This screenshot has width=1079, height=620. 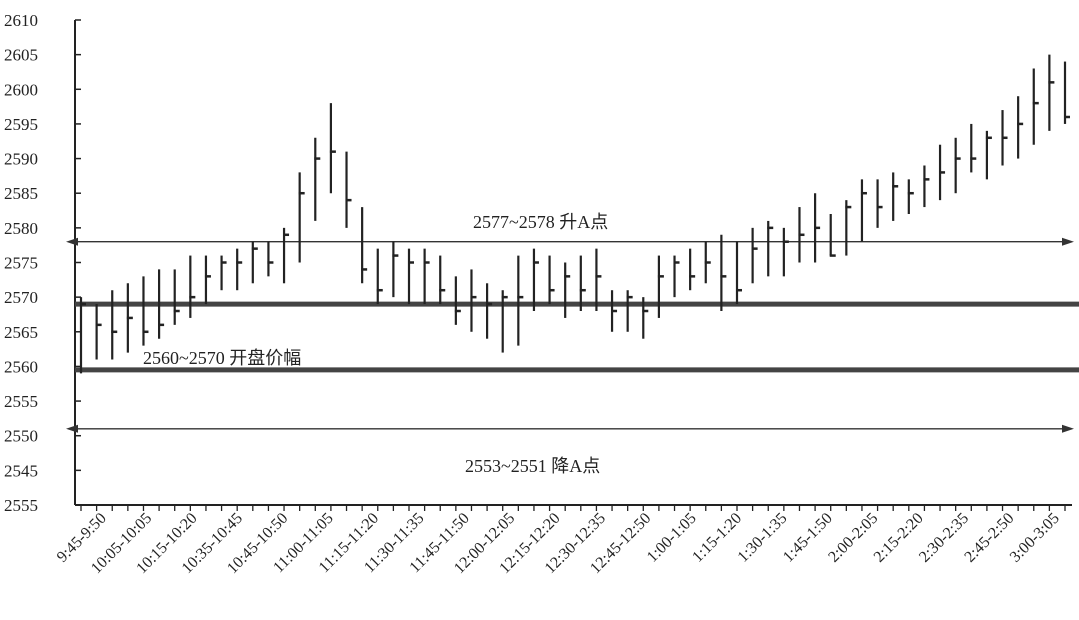 What do you see at coordinates (21, 159) in the screenshot?
I see `y-tick-label: 2590` at bounding box center [21, 159].